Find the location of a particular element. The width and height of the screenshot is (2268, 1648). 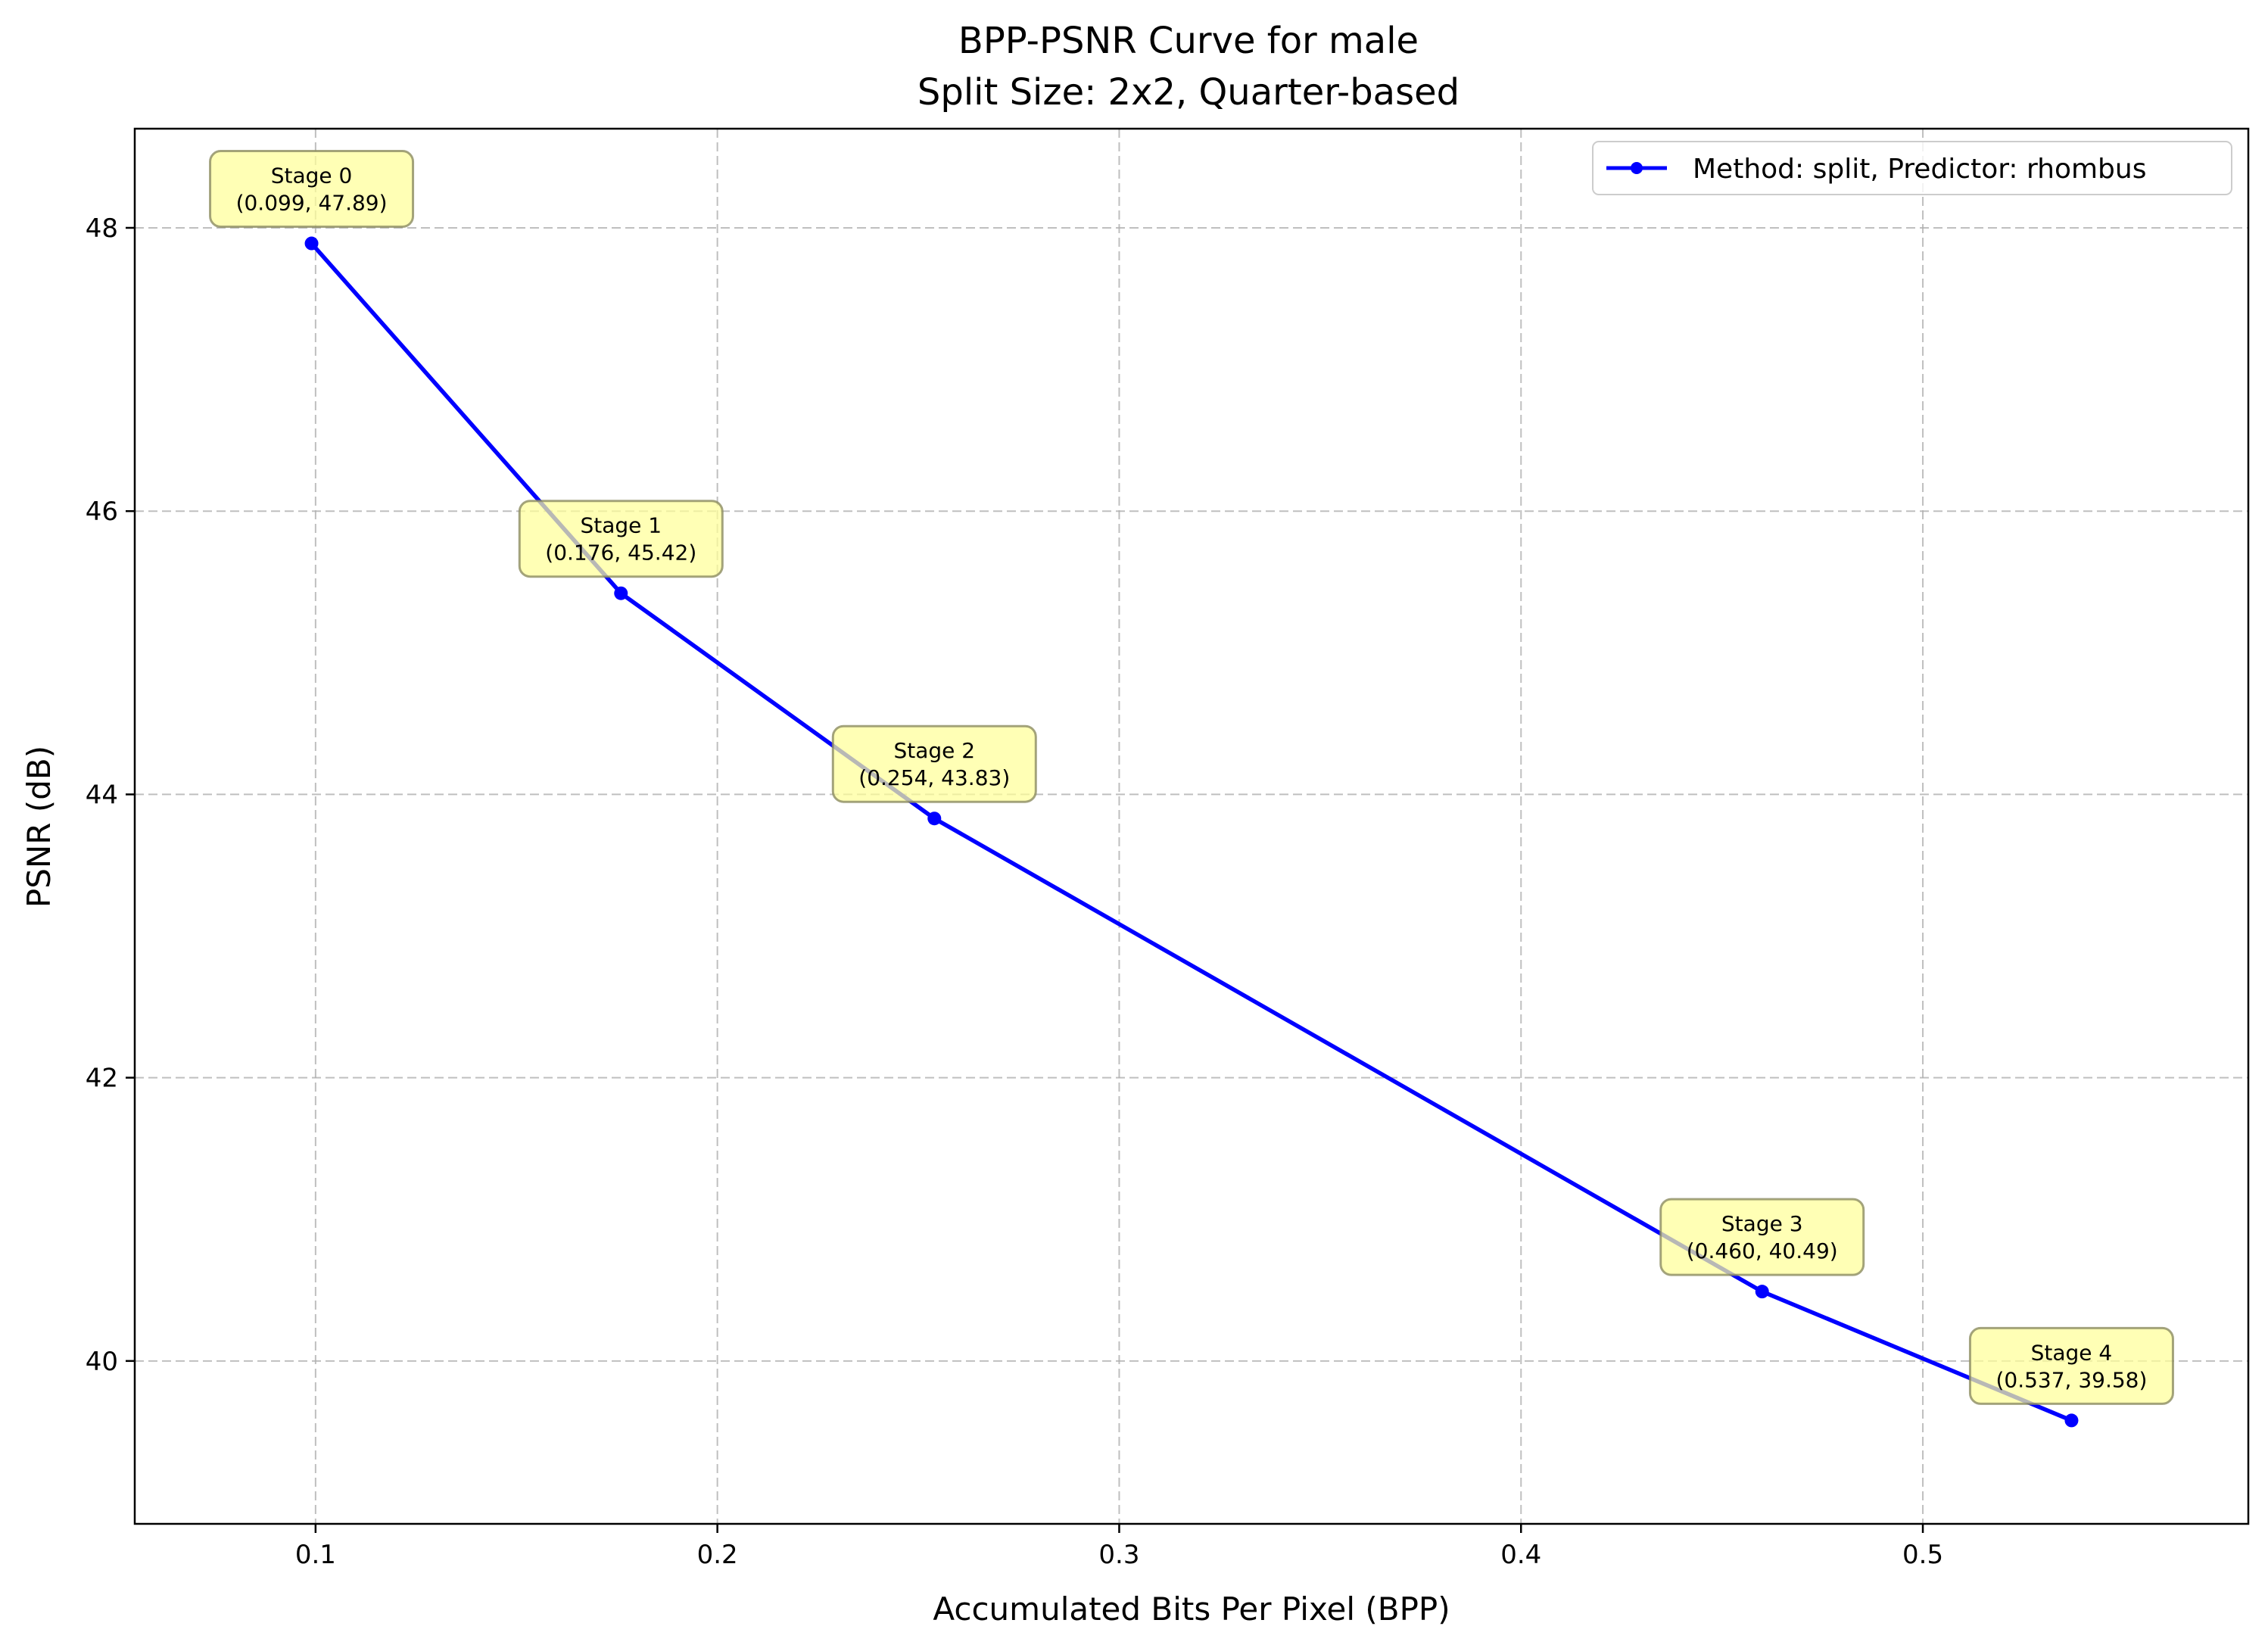

annotation-stage-label: Stage 4 is located at coordinates (2072, 1352).